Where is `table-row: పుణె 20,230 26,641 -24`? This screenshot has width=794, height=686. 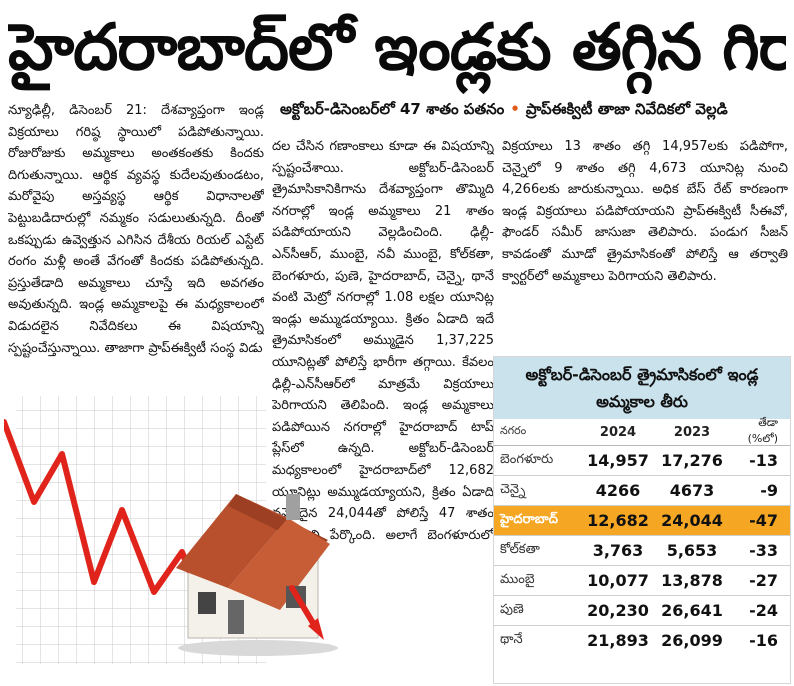
table-row: పుణె 20,230 26,641 -24 is located at coordinates (642, 611).